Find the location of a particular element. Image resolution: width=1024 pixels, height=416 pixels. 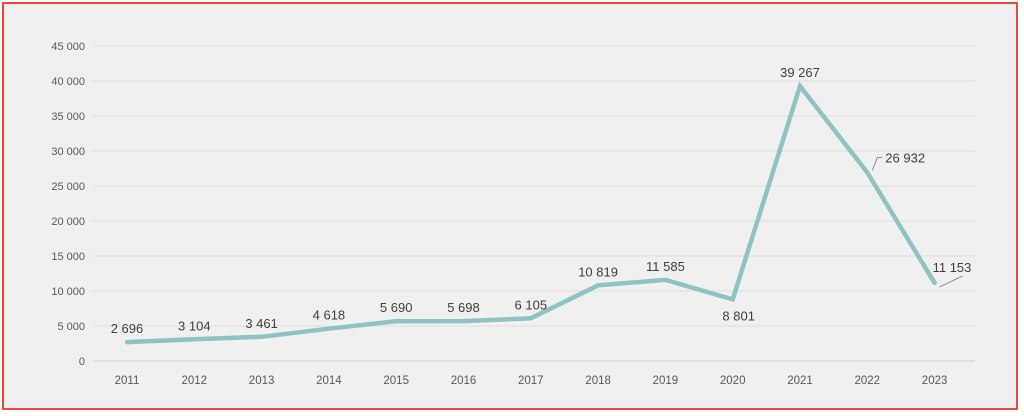

data-label: 10 819 is located at coordinates (598, 271).